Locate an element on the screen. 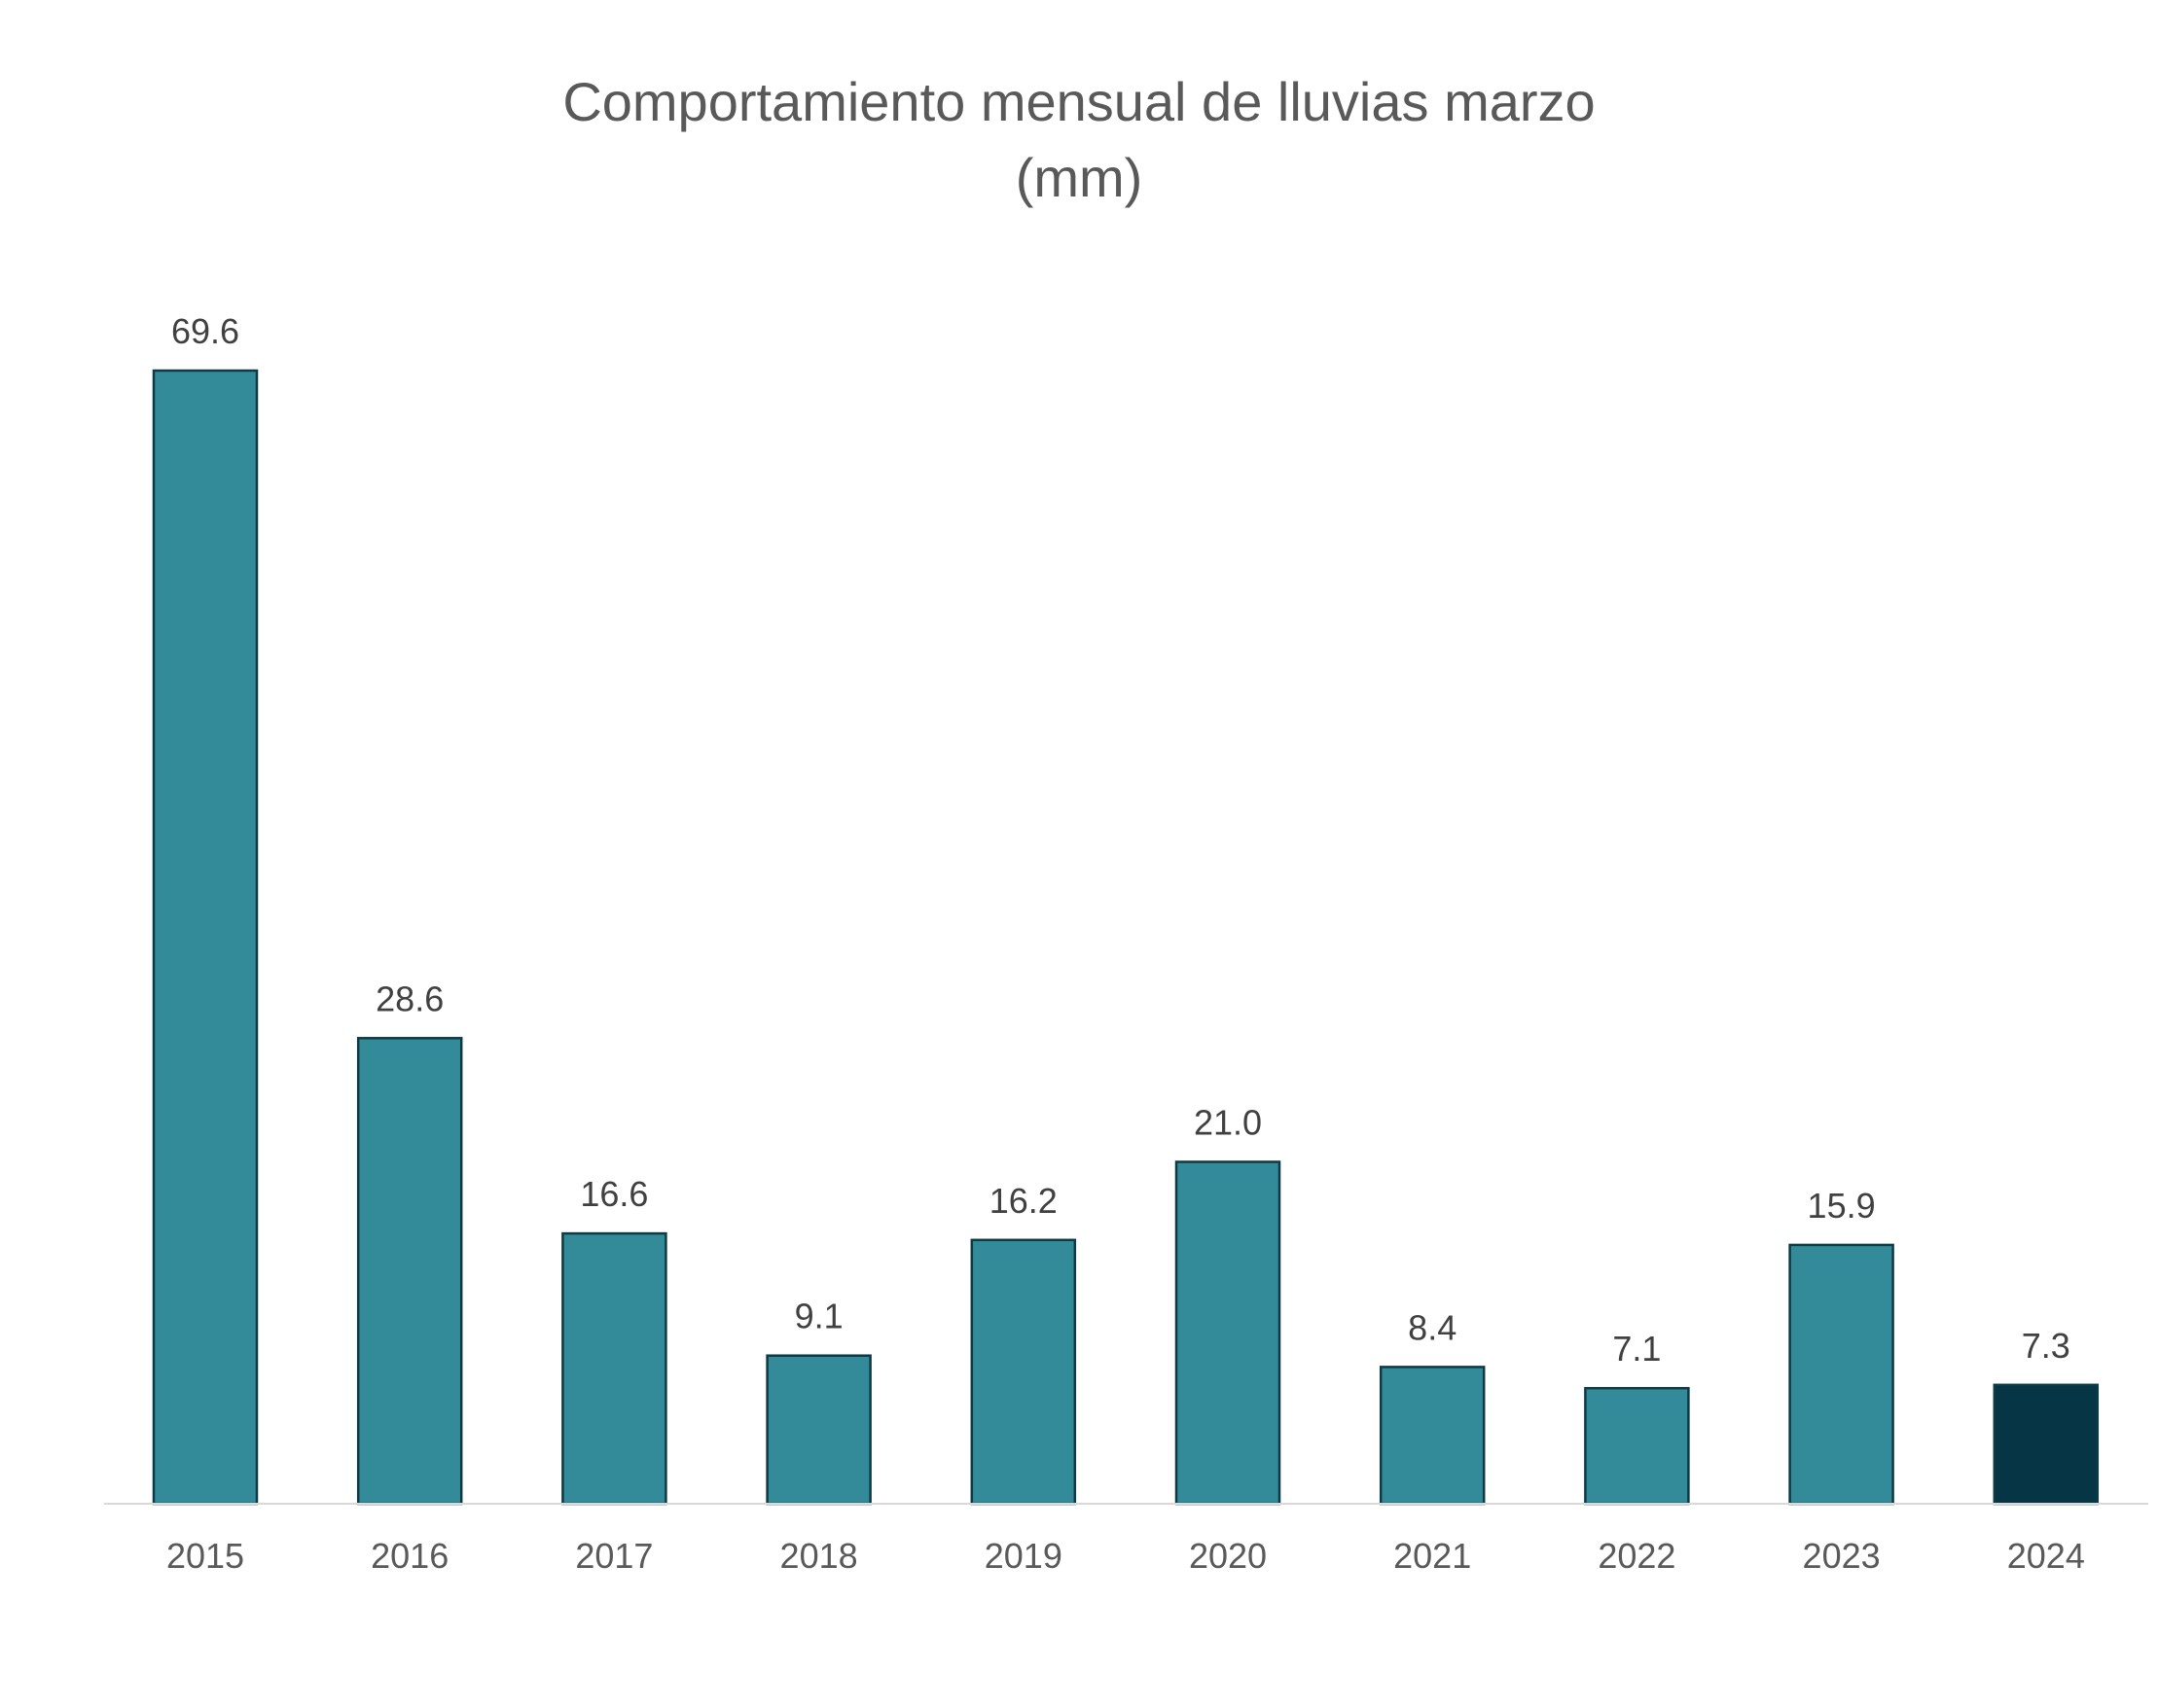 This screenshot has height=1708, width=2158. bar-2023 is located at coordinates (1841, 1374).